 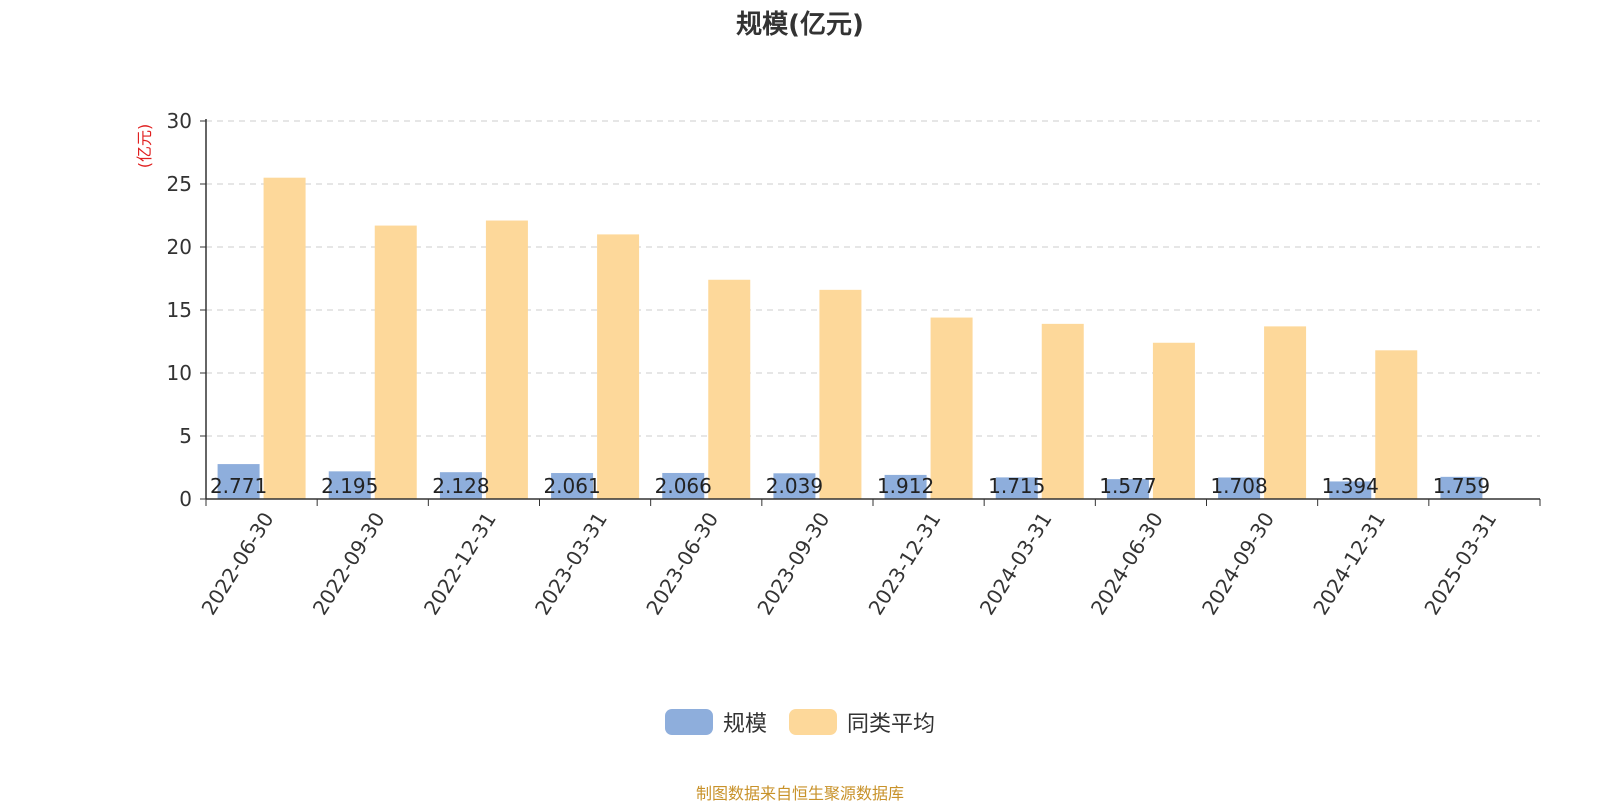 I want to click on source-note: 制图数据来自恒生聚源数据库, so click(x=799, y=793).